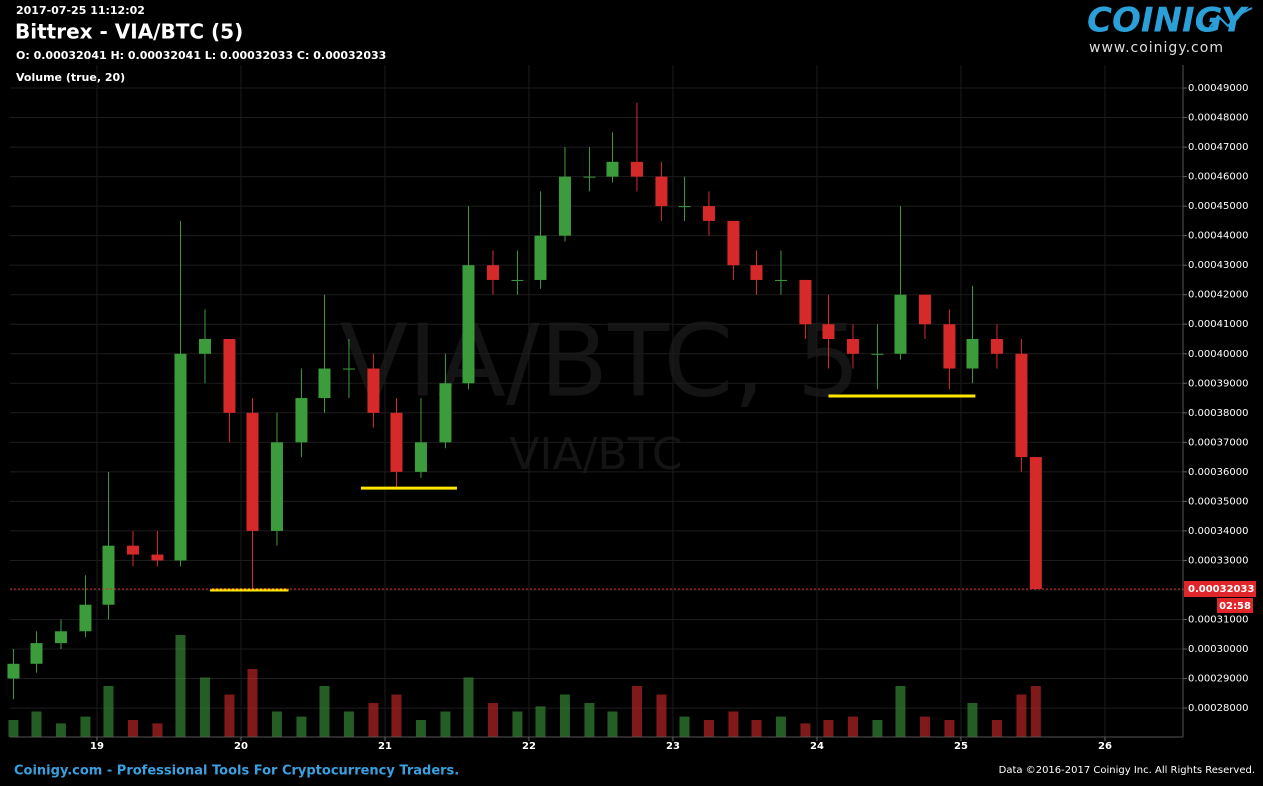 The image size is (1263, 786). I want to click on countdown-box, so click(1235, 605).